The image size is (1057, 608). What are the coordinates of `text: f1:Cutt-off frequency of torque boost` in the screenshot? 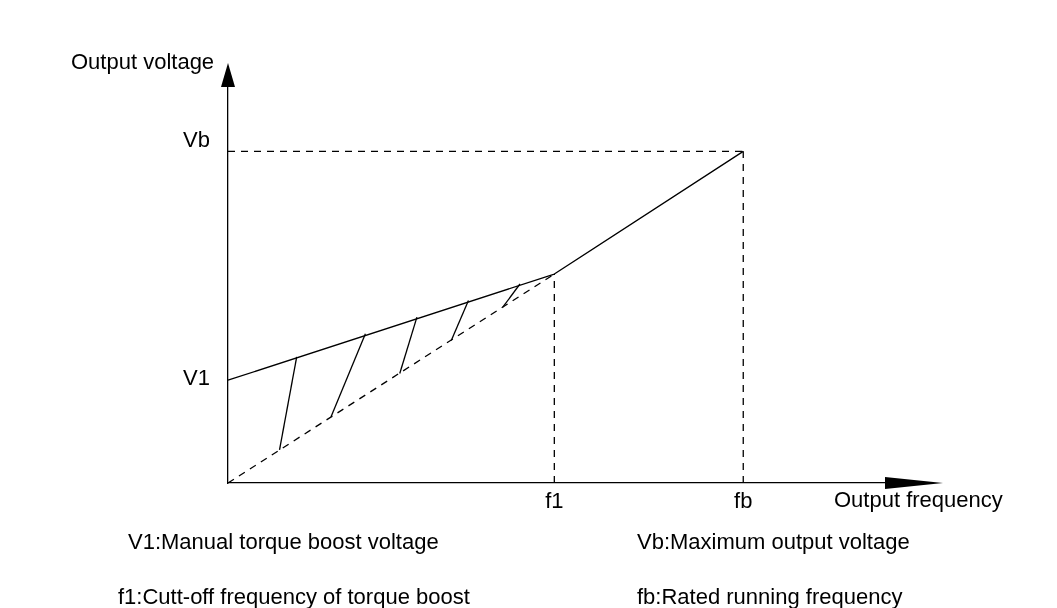 It's located at (294, 596).